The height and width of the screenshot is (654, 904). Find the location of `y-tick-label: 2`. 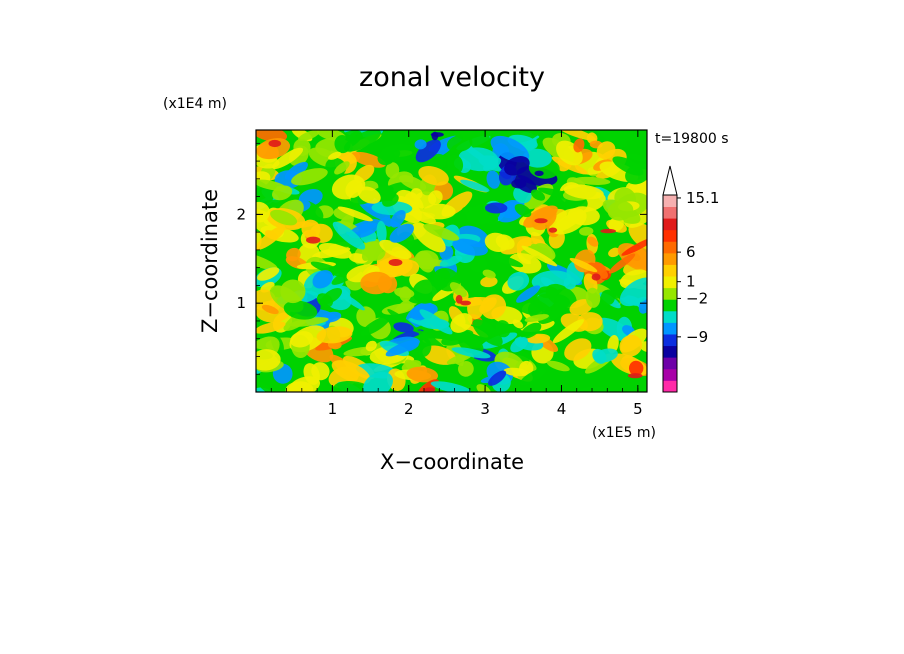

y-tick-label: 2 is located at coordinates (241, 214).